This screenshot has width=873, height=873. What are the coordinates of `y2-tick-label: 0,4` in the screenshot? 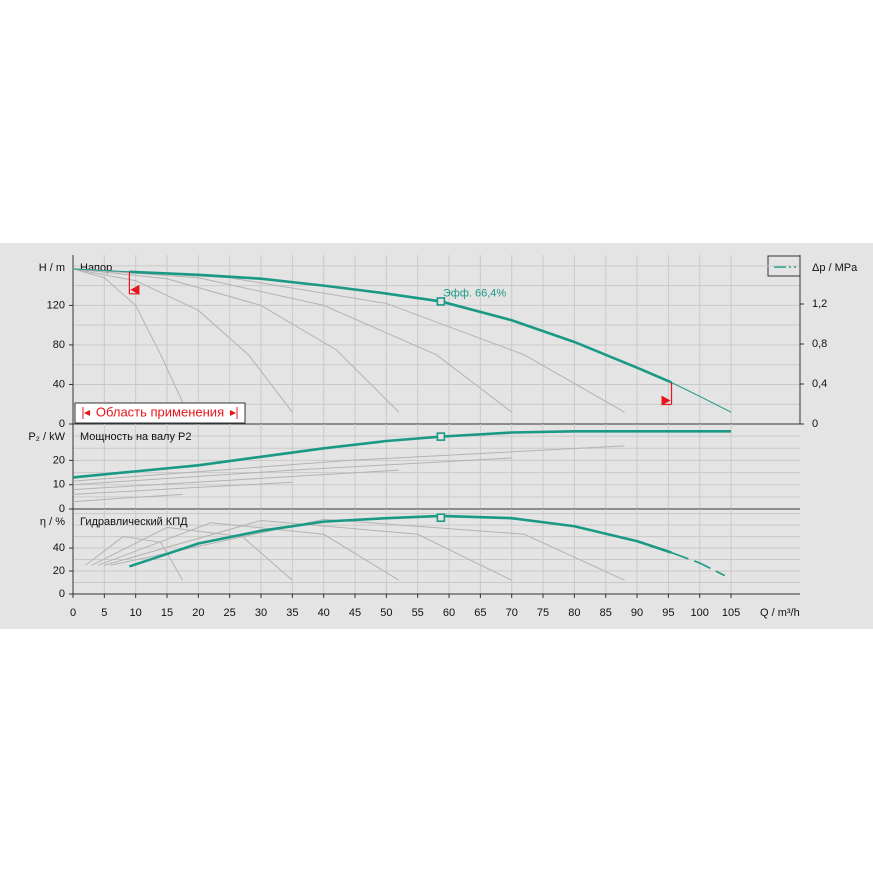 It's located at (819, 384).